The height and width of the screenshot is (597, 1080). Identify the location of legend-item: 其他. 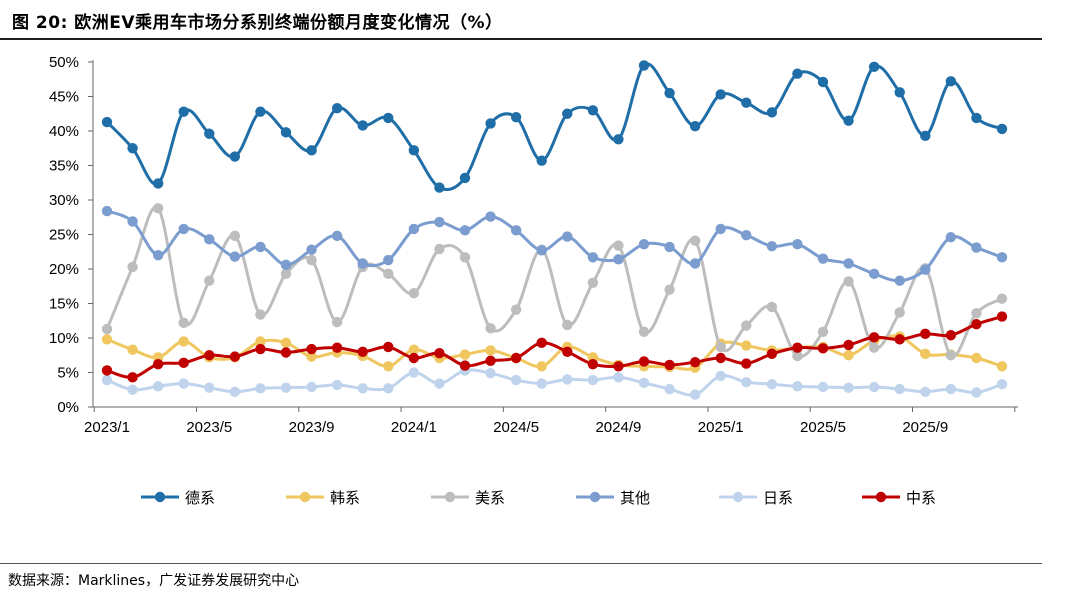
(613, 498).